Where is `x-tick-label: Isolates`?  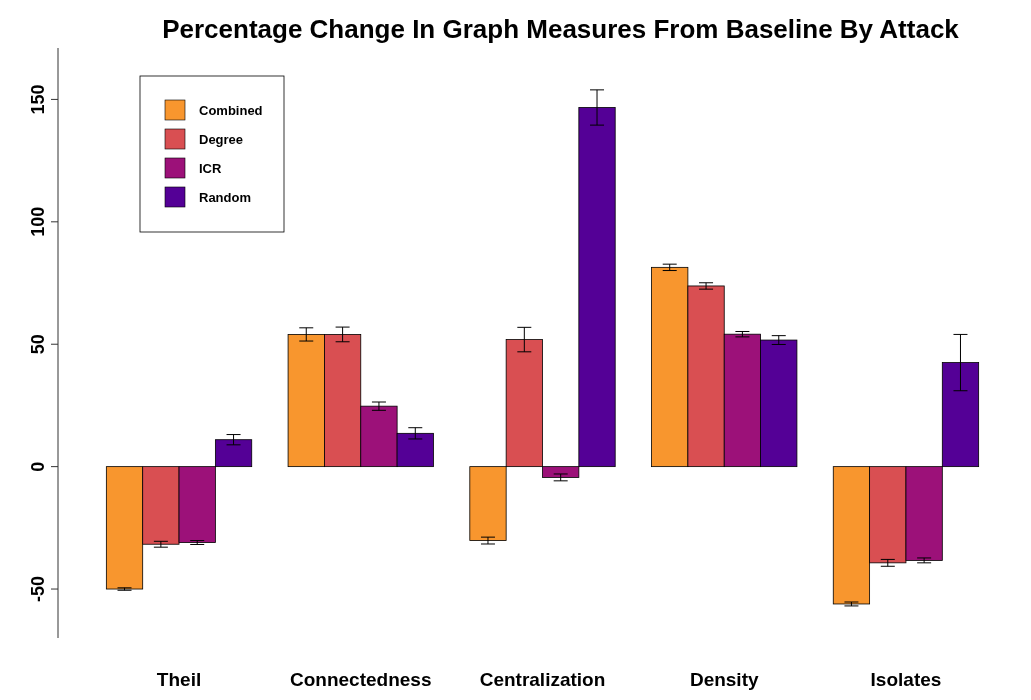
x-tick-label: Isolates is located at coordinates (906, 679).